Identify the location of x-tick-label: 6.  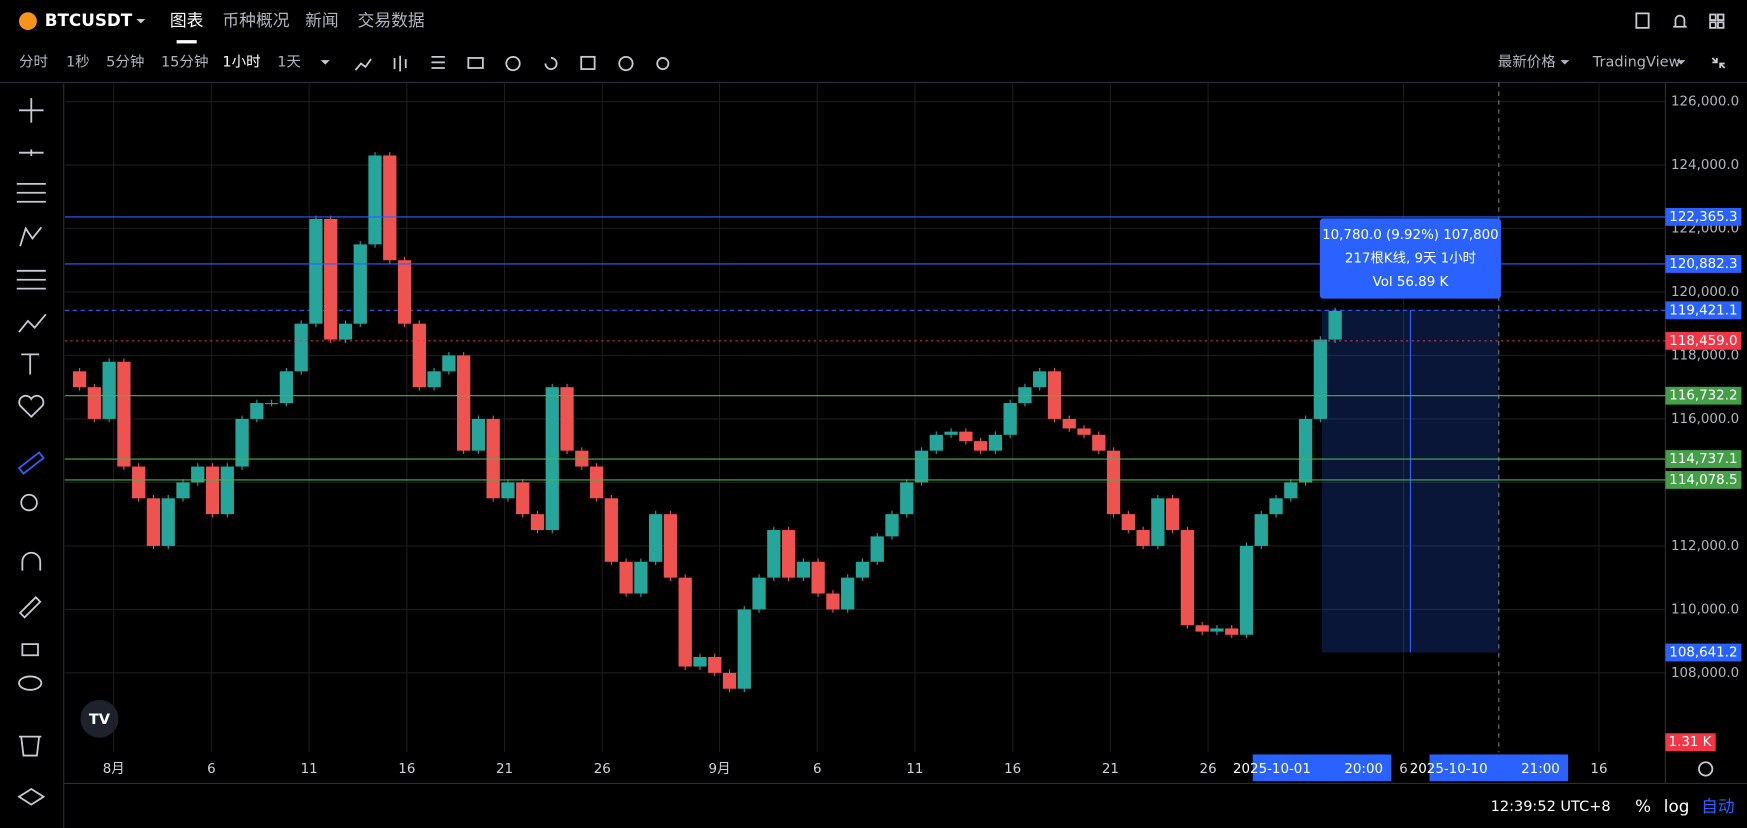
(211, 769).